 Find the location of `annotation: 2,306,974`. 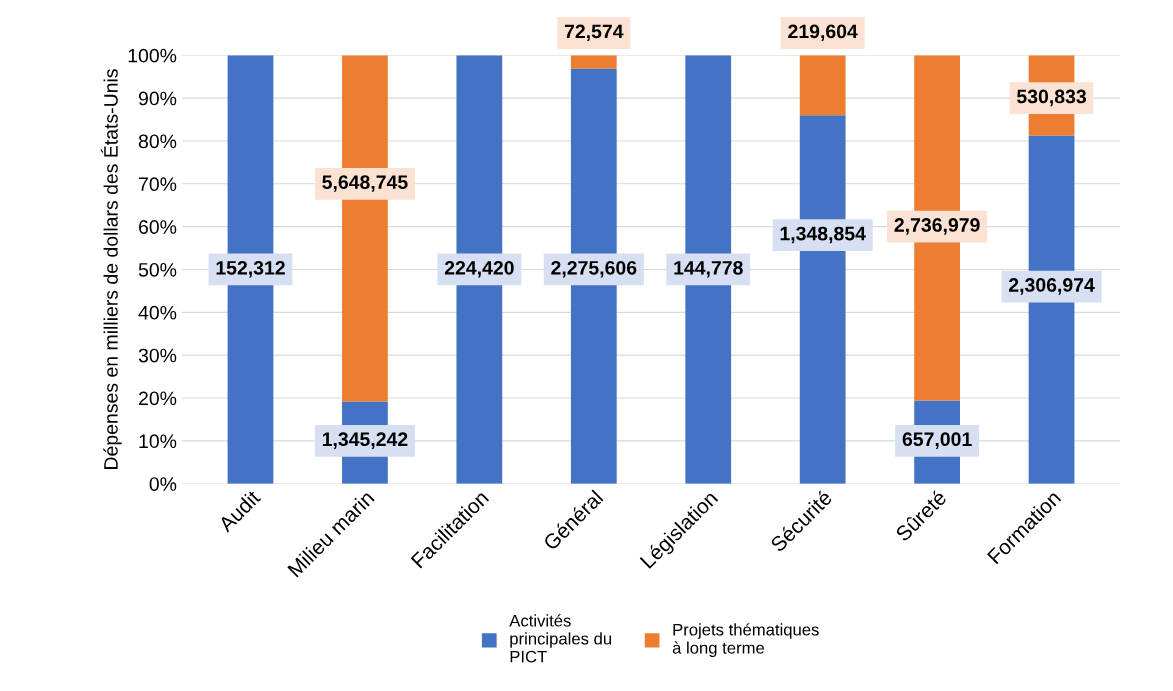

annotation: 2,306,974 is located at coordinates (1051, 286).